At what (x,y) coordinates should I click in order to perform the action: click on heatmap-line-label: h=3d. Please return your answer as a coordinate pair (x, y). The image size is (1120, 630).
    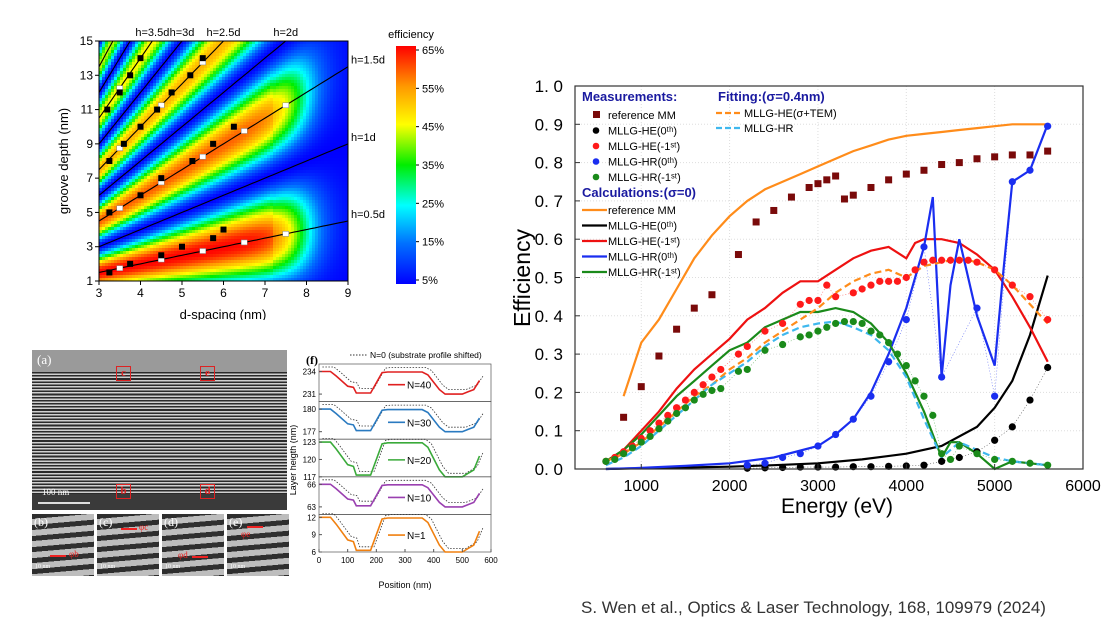
    Looking at the image, I should click on (182, 33).